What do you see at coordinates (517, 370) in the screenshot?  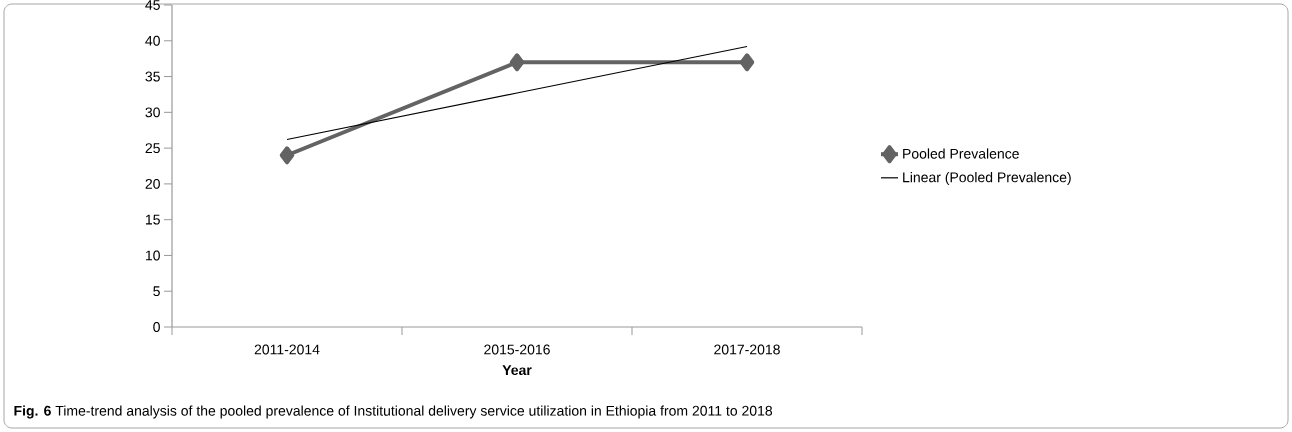 I see `x-axis-title: Year` at bounding box center [517, 370].